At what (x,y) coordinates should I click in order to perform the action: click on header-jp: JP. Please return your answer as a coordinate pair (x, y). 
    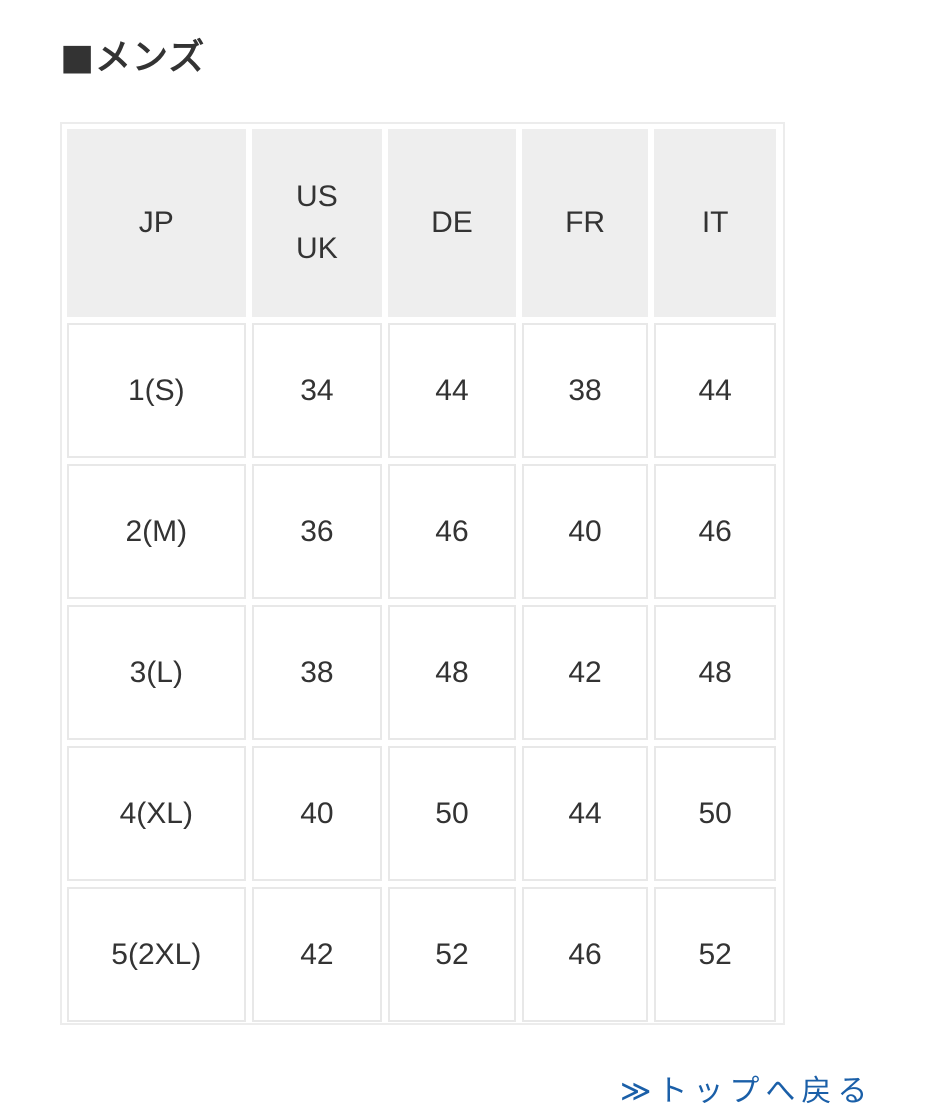
    Looking at the image, I should click on (156, 223).